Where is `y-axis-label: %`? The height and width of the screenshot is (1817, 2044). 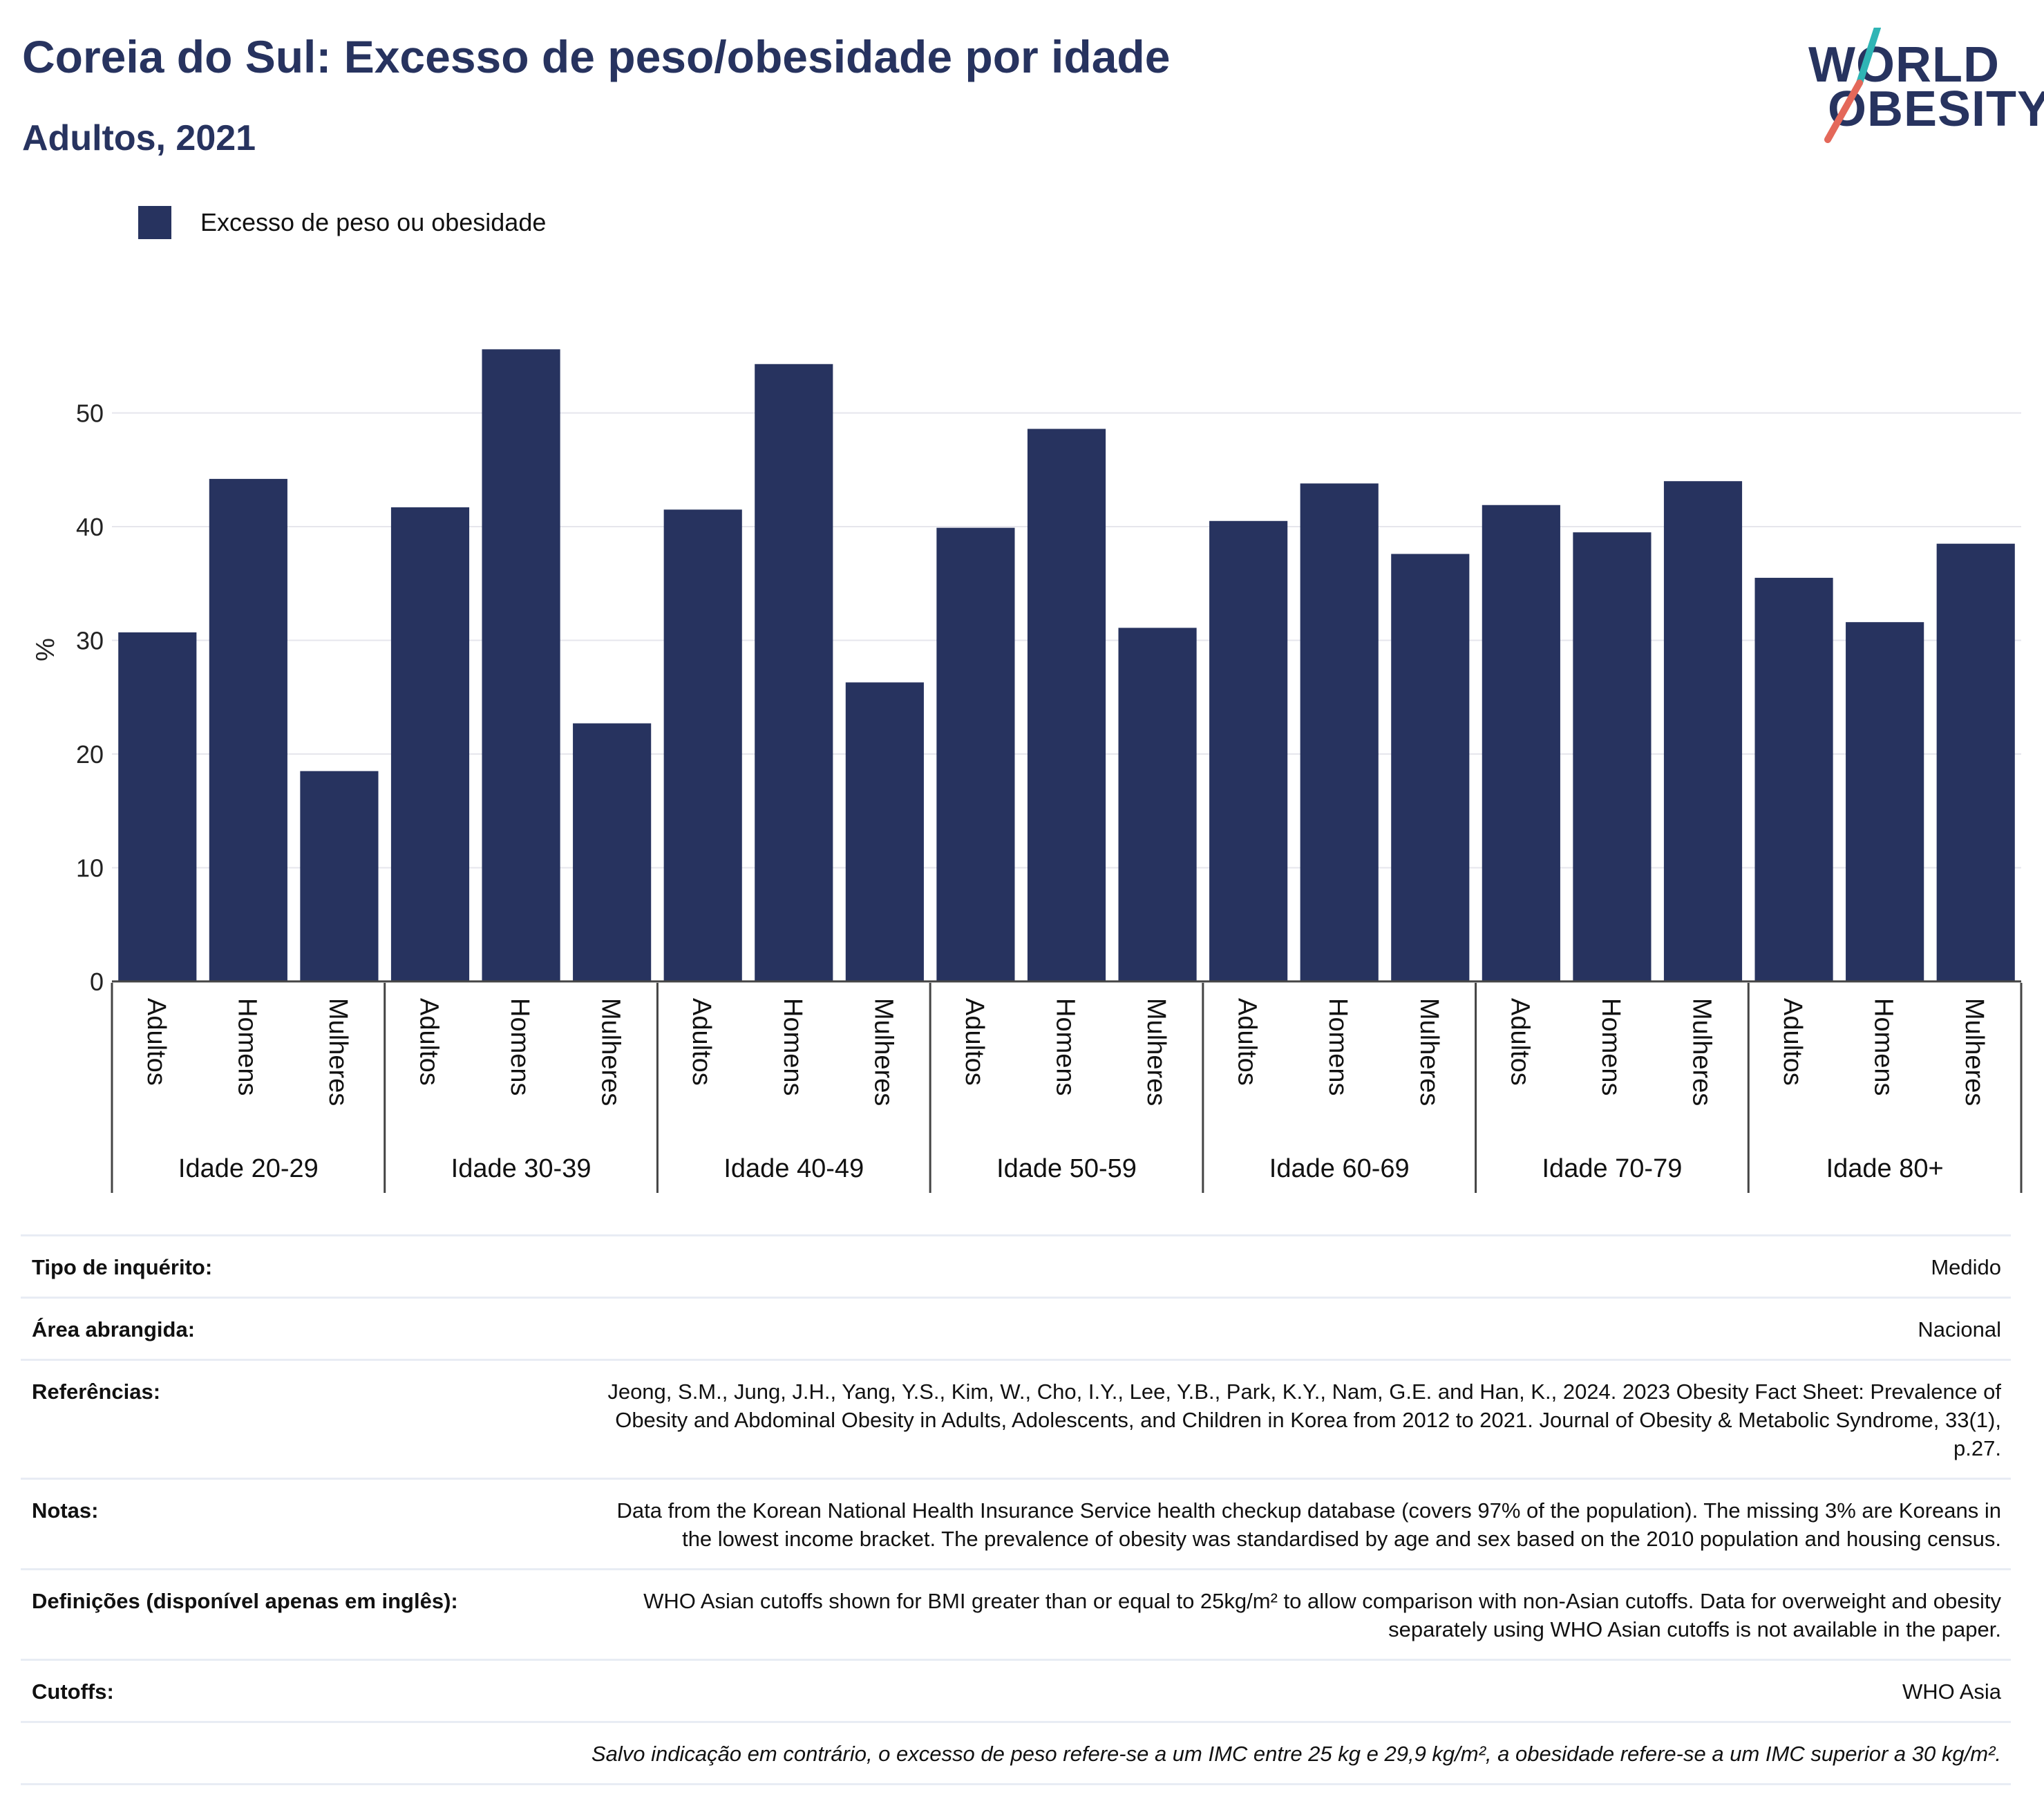 y-axis-label: % is located at coordinates (45, 649).